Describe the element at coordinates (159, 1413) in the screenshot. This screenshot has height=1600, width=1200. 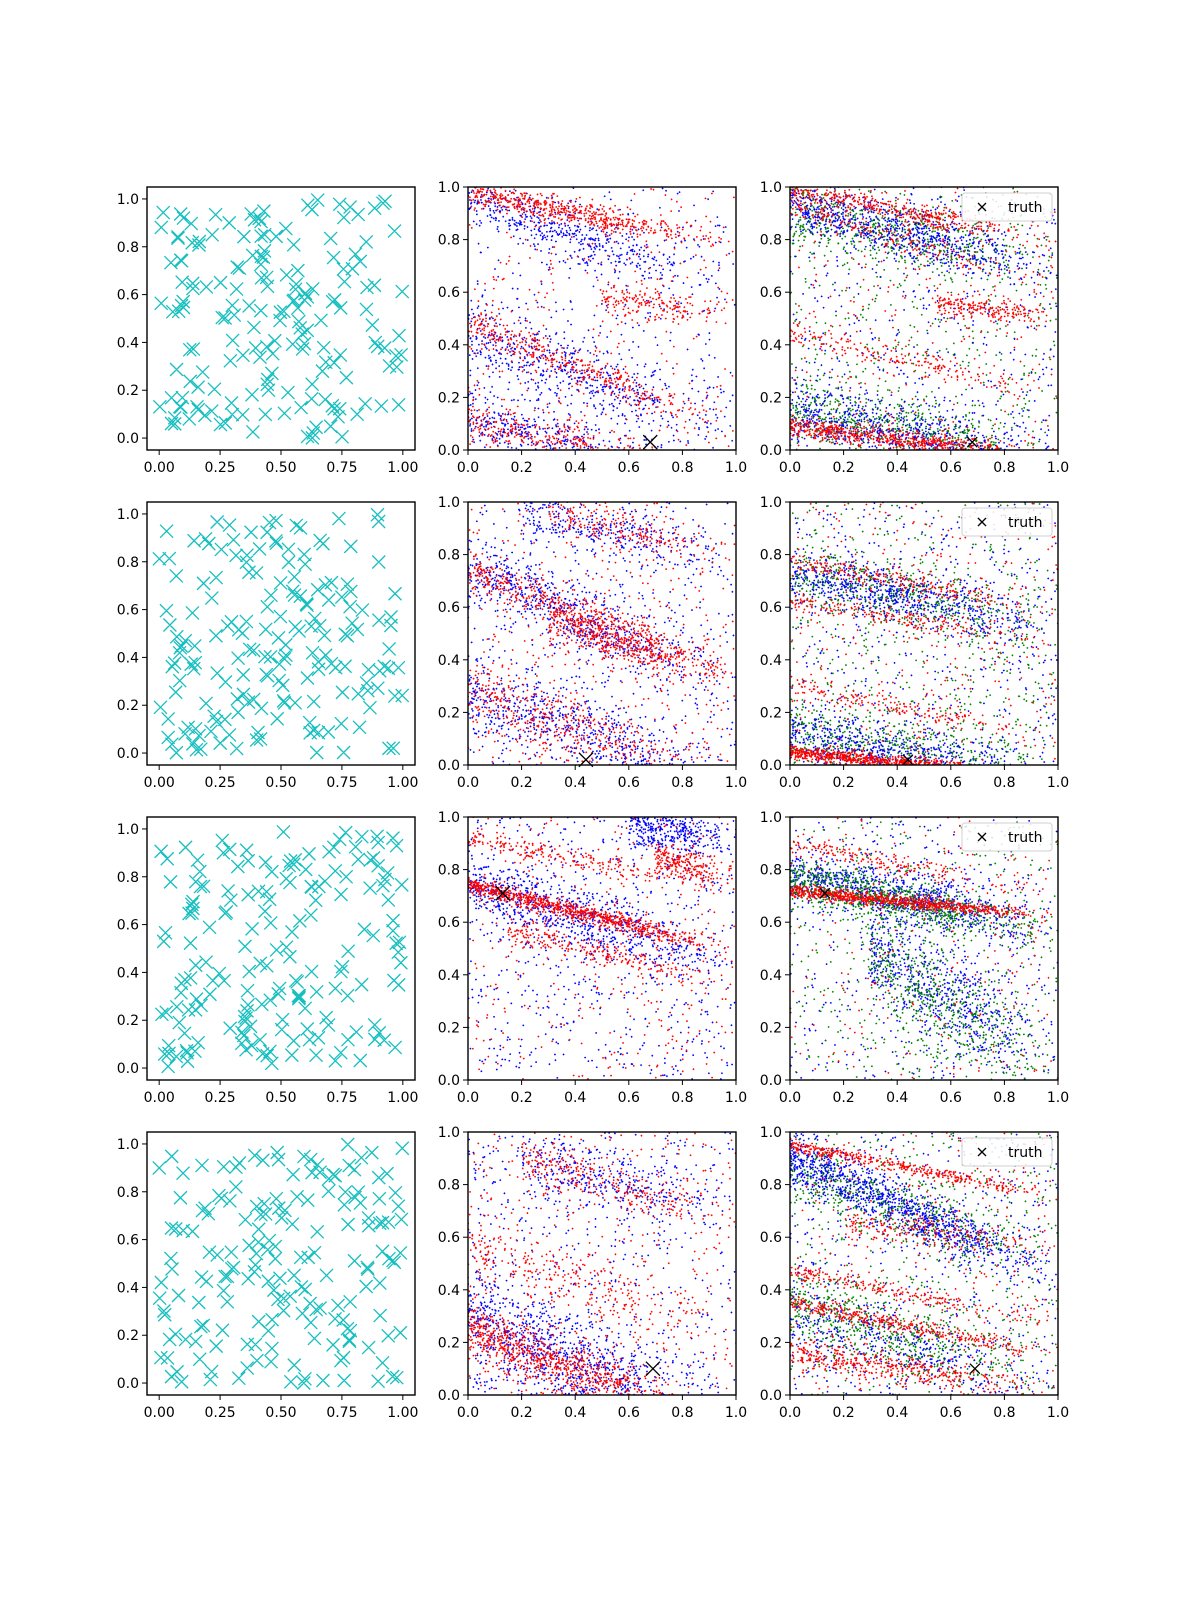
I see `x-tick-label: 0.00` at that location.